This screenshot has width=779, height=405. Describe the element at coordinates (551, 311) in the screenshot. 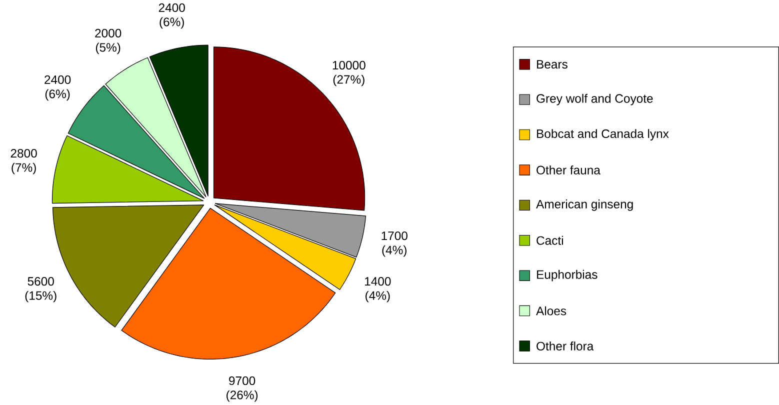

I see `legend-label: Aloes` at that location.